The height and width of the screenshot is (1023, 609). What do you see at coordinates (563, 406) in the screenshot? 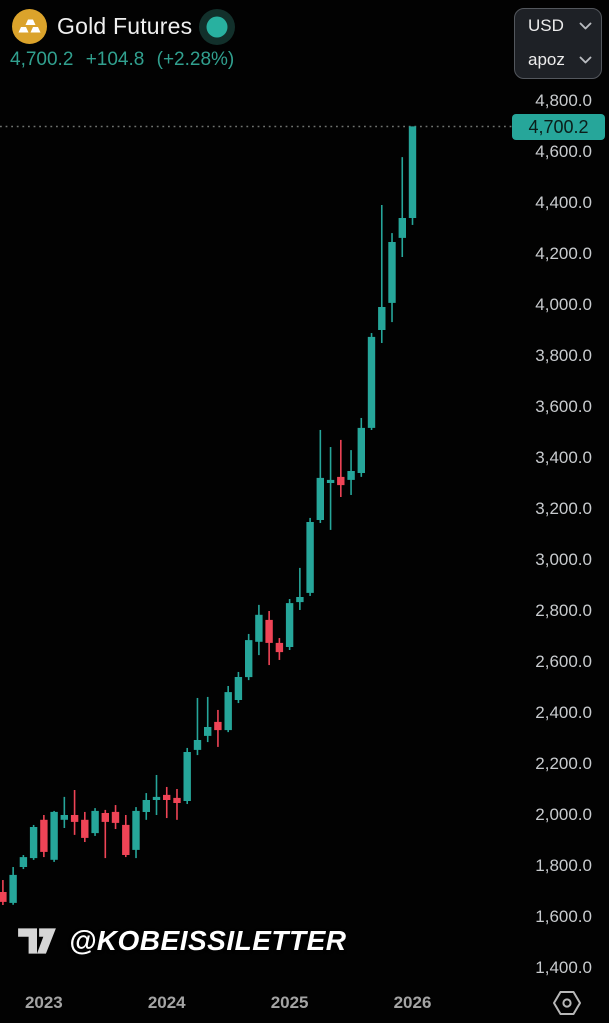
I see `price-axis-label: 3,600.0` at bounding box center [563, 406].